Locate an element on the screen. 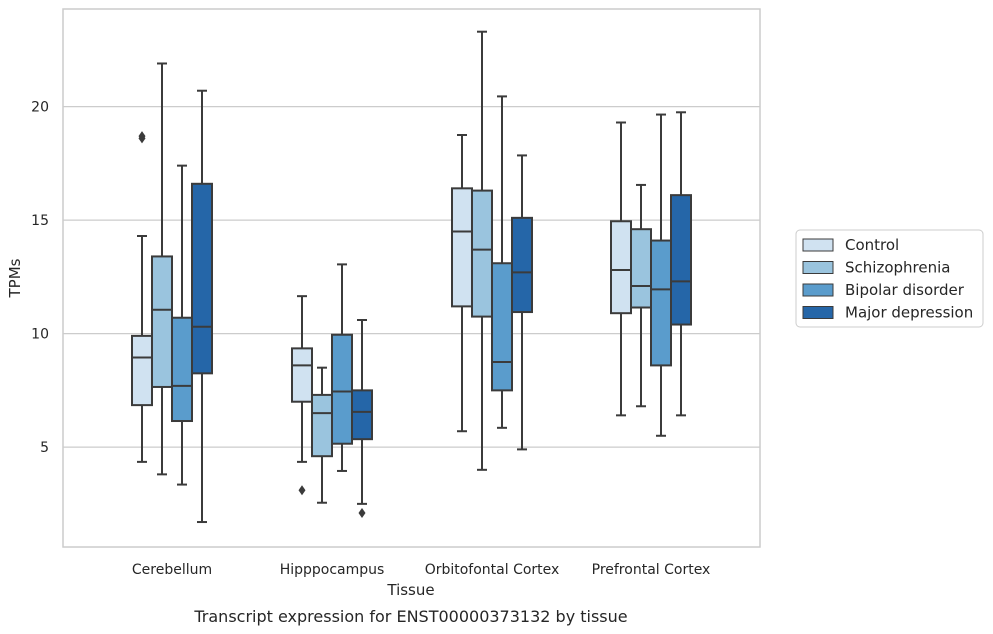 Image resolution: width=993 pixels, height=634 pixels. y-tick-label: 10 is located at coordinates (40, 335).